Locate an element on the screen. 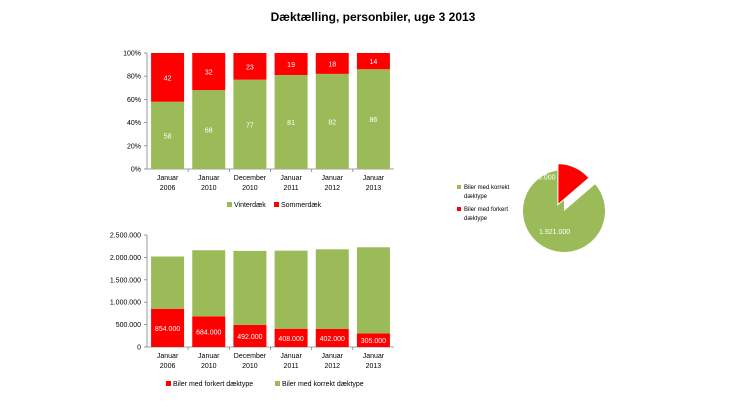 Image resolution: width=746 pixels, height=419 pixels. pie-label-forkert: 305.000 is located at coordinates (542, 178).